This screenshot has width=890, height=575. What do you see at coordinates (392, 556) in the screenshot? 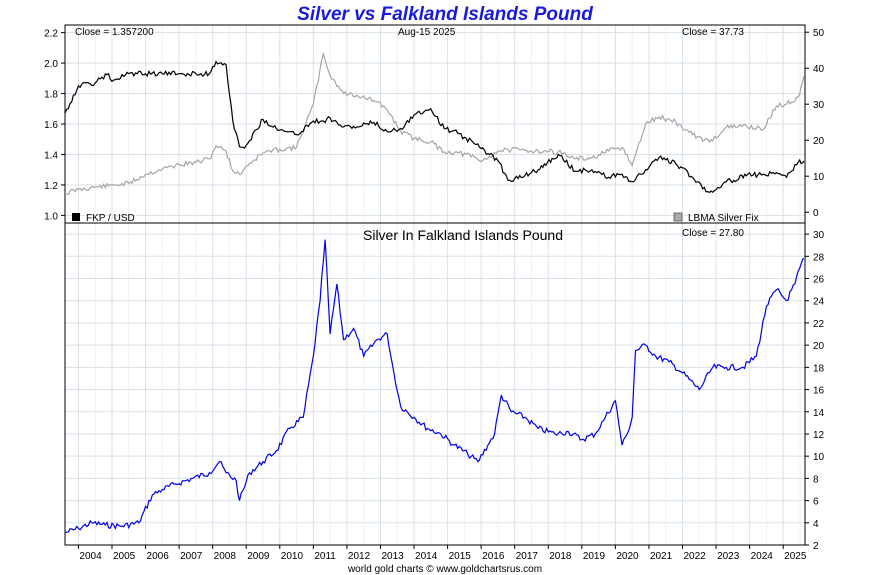
I see `x-tick-label-2013: 2013` at bounding box center [392, 556].